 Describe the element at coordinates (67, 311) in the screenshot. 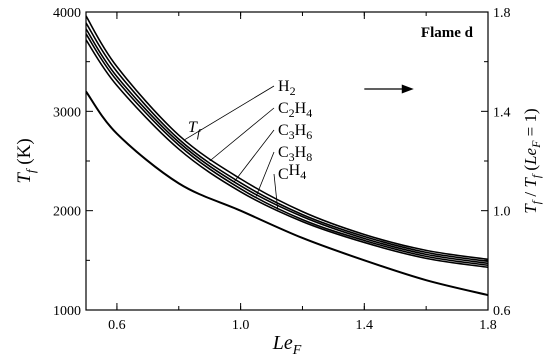

I see `y-left-tick-label: 1000` at that location.